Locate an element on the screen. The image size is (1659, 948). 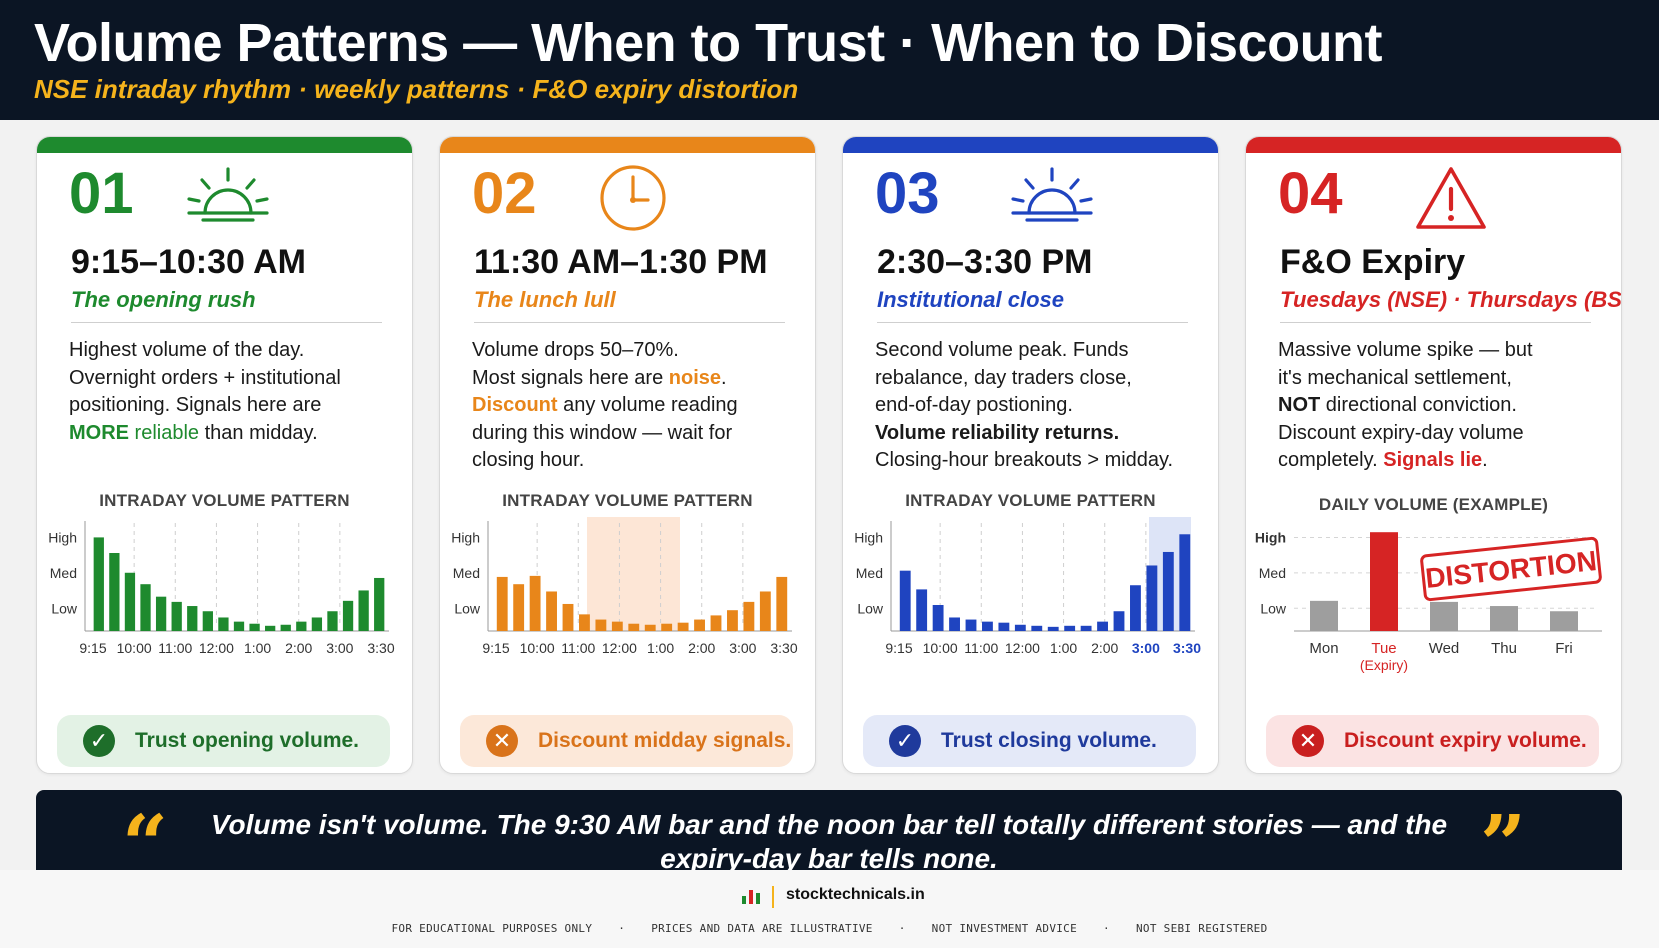
disclaimer-item: PRICES AND DATA ARE ILLUSTRATIVE is located at coordinates (762, 928).